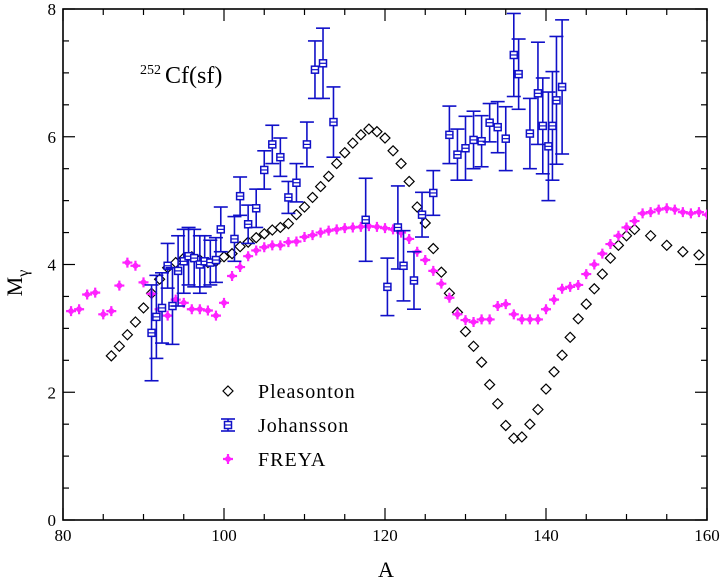 This screenshot has width=722, height=581. What do you see at coordinates (52, 9) in the screenshot?
I see `y-tick-label: 8` at bounding box center [52, 9].